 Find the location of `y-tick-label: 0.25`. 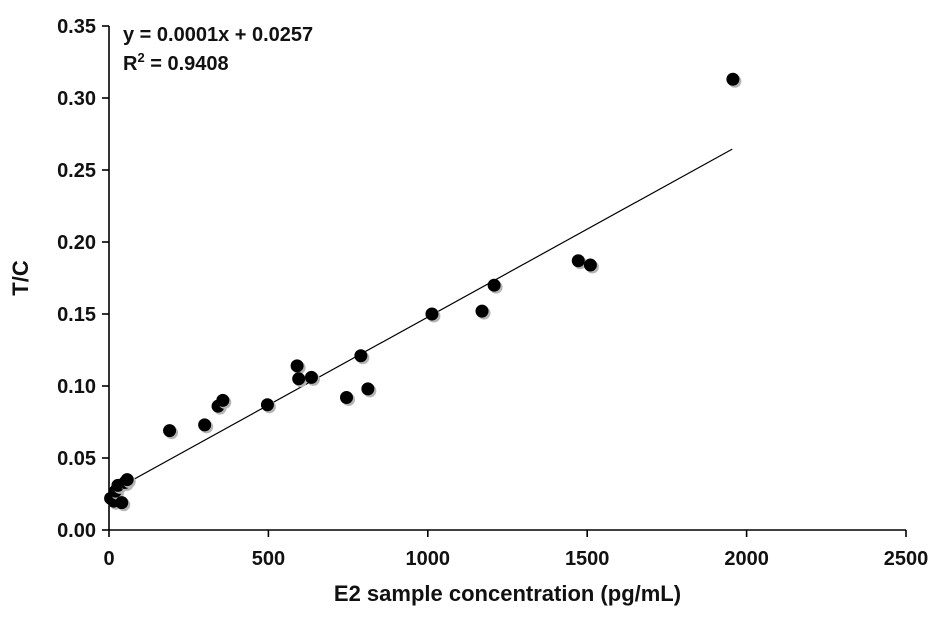

y-tick-label: 0.25 is located at coordinates (76, 171).